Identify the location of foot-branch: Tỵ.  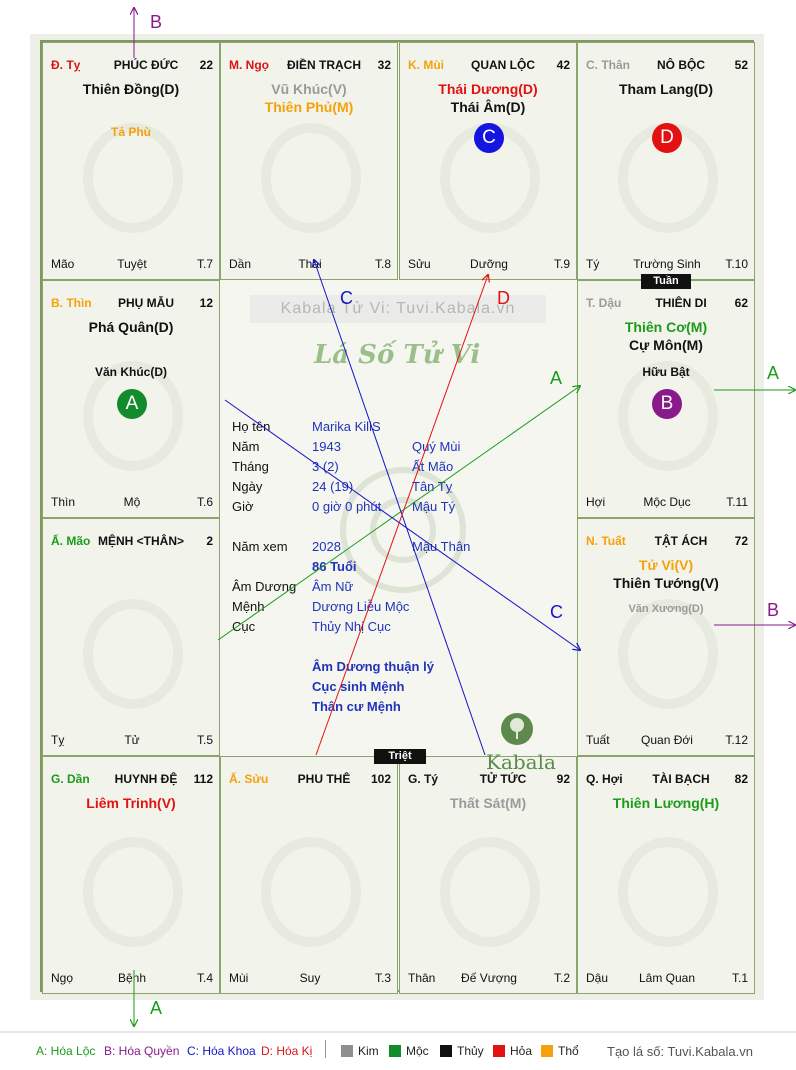
(58, 740).